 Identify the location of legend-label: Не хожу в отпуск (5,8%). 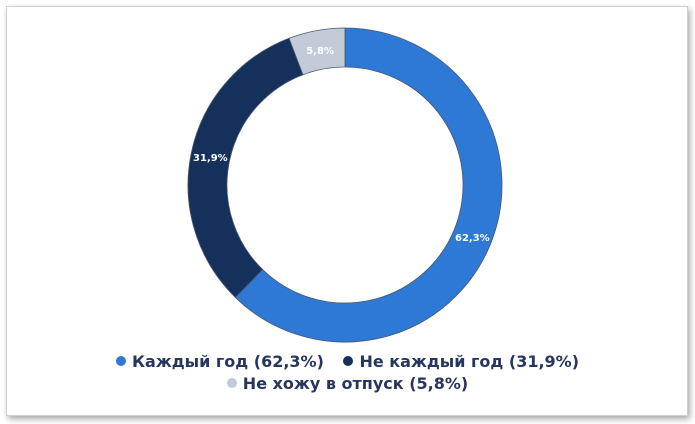
(355, 383).